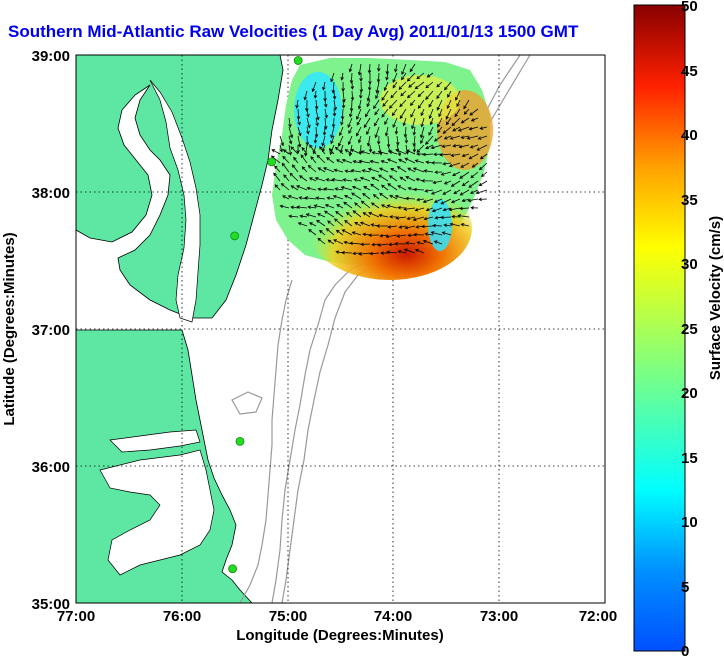  I want to click on x-tick-1: 76:00, so click(182, 616).